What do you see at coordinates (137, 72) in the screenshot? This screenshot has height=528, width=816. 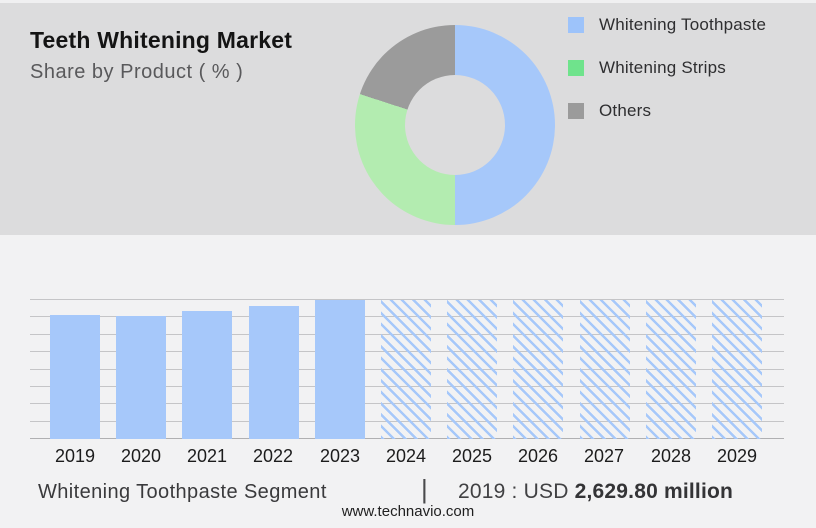 I see `page-subtitle: Share by Product ( % )` at bounding box center [137, 72].